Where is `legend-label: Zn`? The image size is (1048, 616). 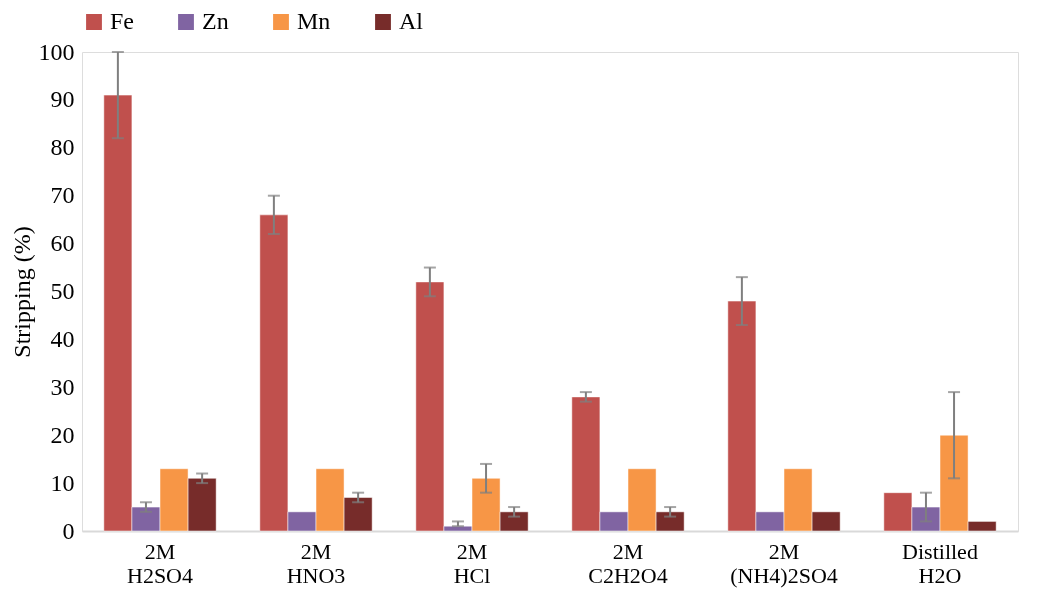 legend-label: Zn is located at coordinates (215, 21).